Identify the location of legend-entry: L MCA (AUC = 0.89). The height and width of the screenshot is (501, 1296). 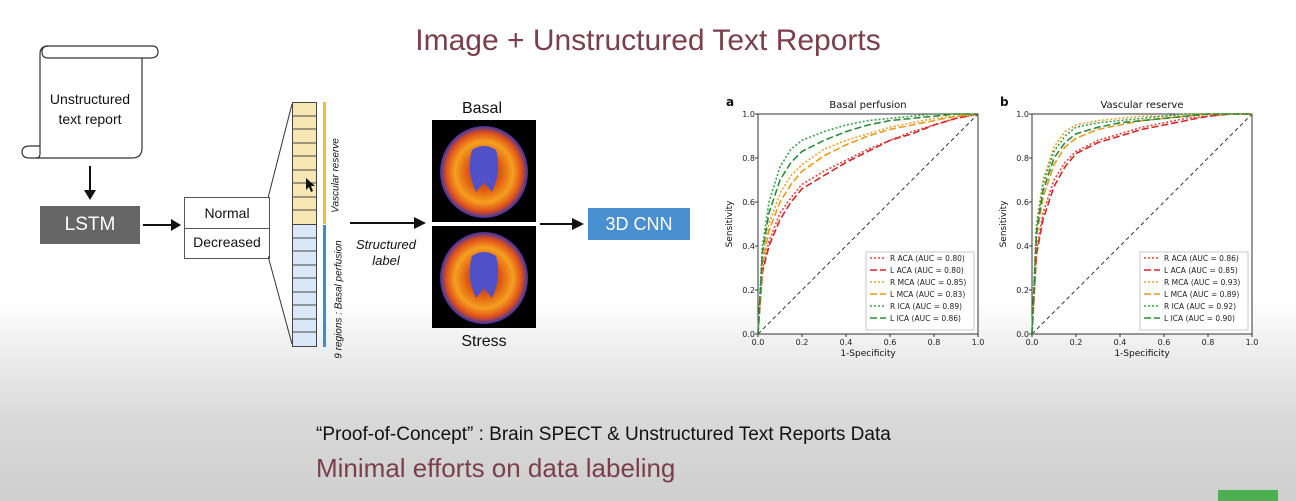
(1201, 294).